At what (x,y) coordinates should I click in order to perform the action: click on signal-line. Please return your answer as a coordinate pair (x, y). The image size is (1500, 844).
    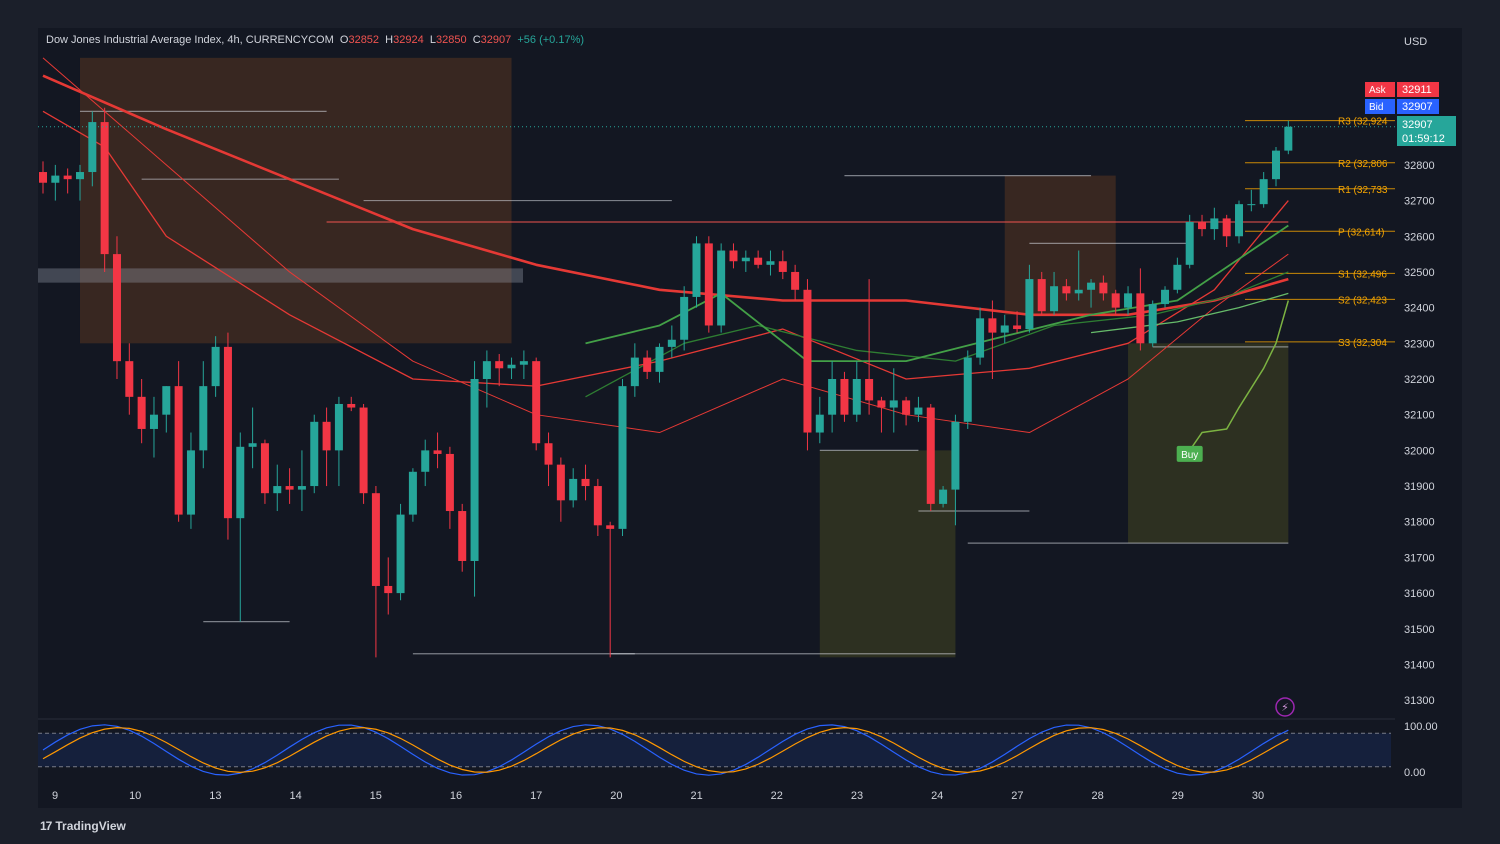
    Looking at the image, I should click on (1239, 375).